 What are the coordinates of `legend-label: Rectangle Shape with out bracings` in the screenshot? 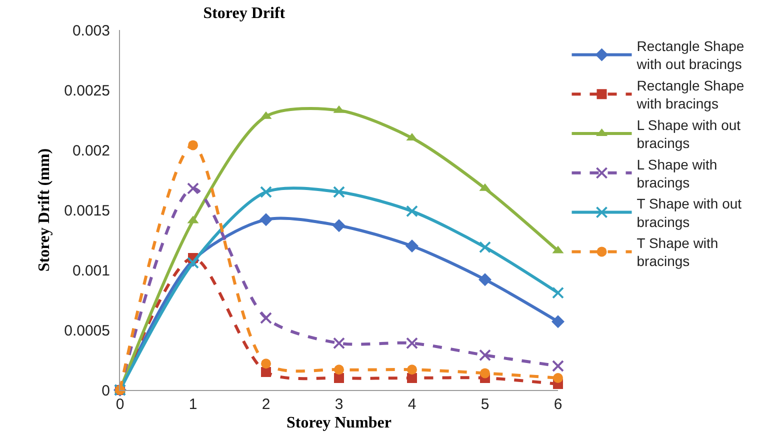 It's located at (690, 55).